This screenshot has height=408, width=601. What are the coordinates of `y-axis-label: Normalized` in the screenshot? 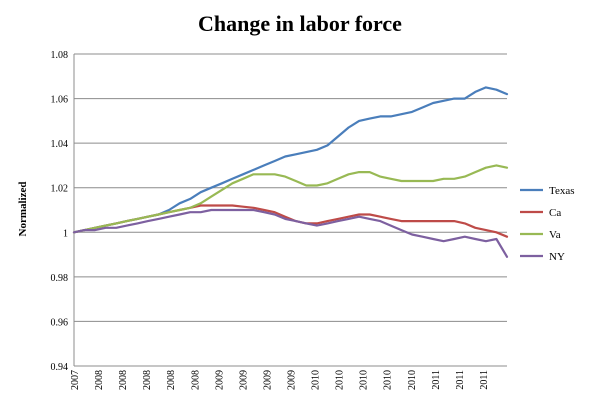 It's located at (23, 209).